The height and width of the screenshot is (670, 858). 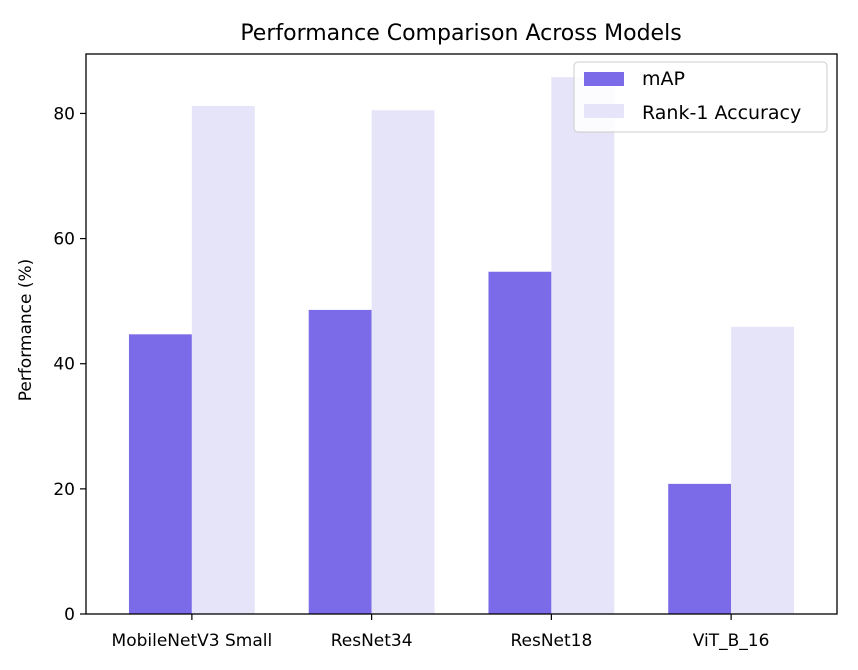 What do you see at coordinates (731, 641) in the screenshot?
I see `x-tick-label: ViT_B_16` at bounding box center [731, 641].